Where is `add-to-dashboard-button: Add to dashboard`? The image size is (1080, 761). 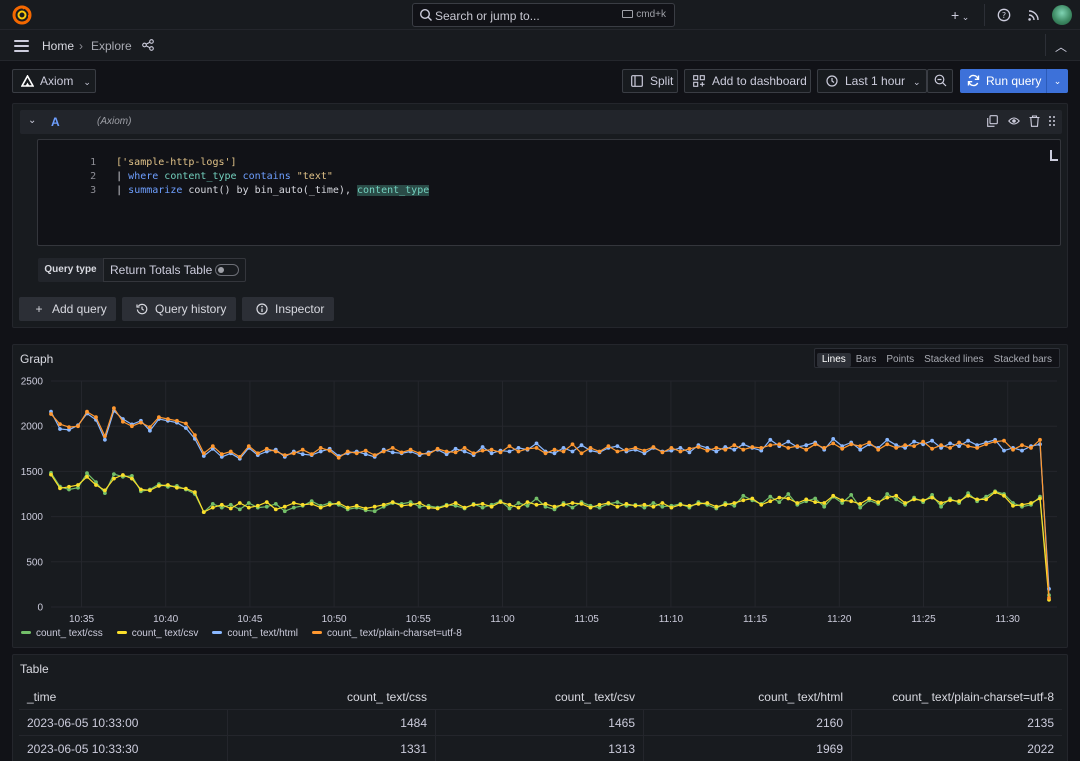
add-to-dashboard-button: Add to dashboard is located at coordinates (747, 81).